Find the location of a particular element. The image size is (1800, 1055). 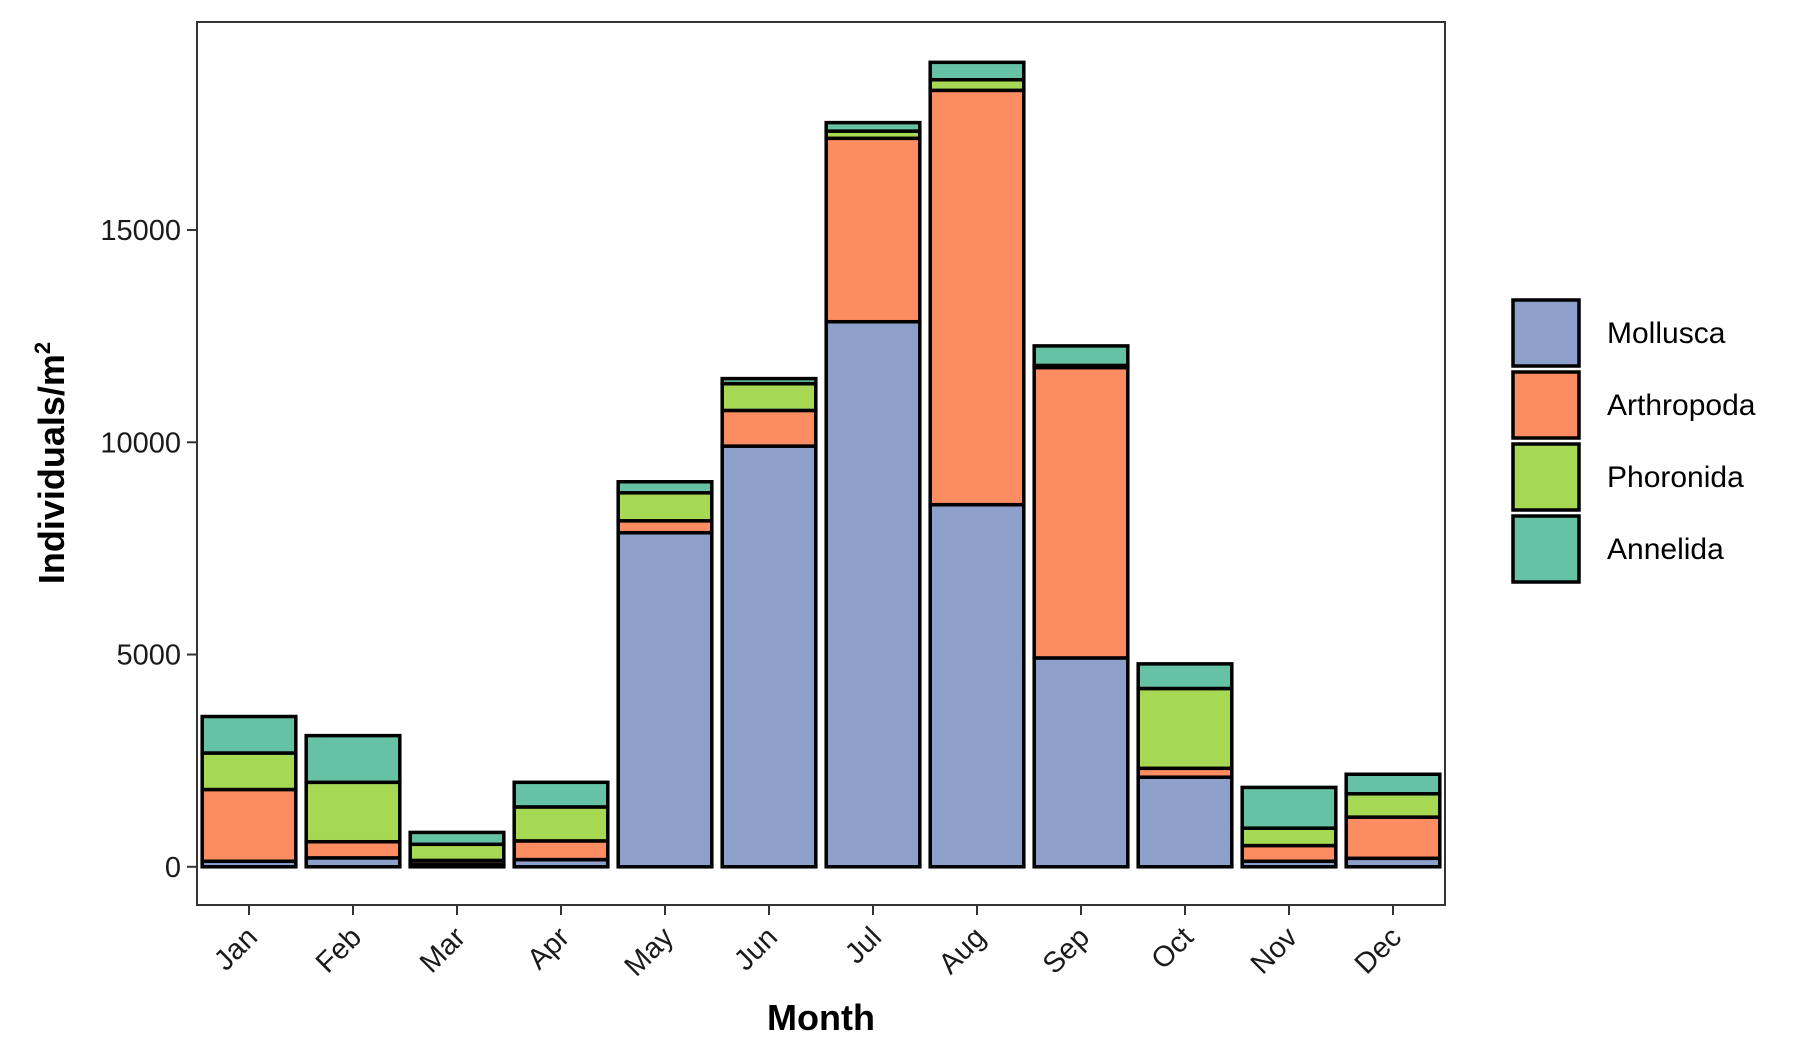

x-tick-label: Mar is located at coordinates (443, 950).